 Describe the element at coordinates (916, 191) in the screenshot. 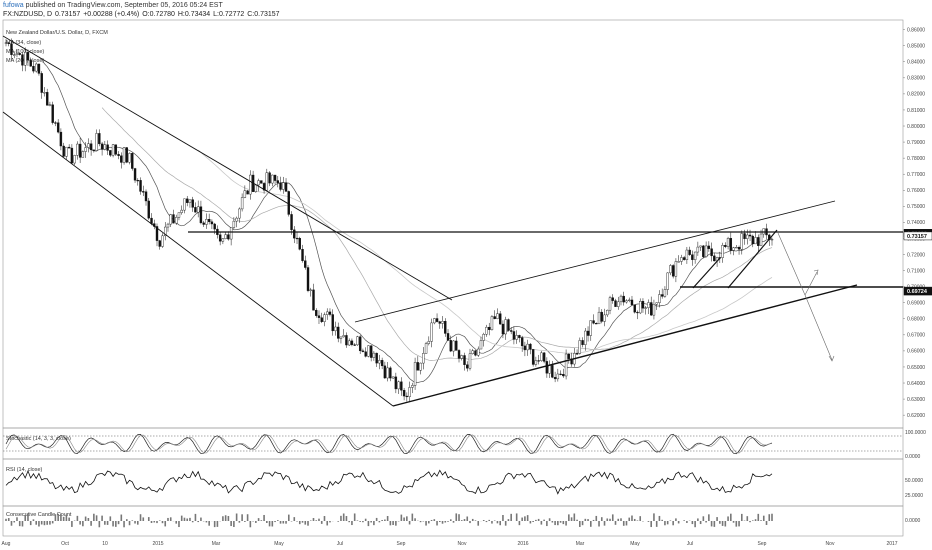

I see `y-tick-label: 0.76000` at that location.